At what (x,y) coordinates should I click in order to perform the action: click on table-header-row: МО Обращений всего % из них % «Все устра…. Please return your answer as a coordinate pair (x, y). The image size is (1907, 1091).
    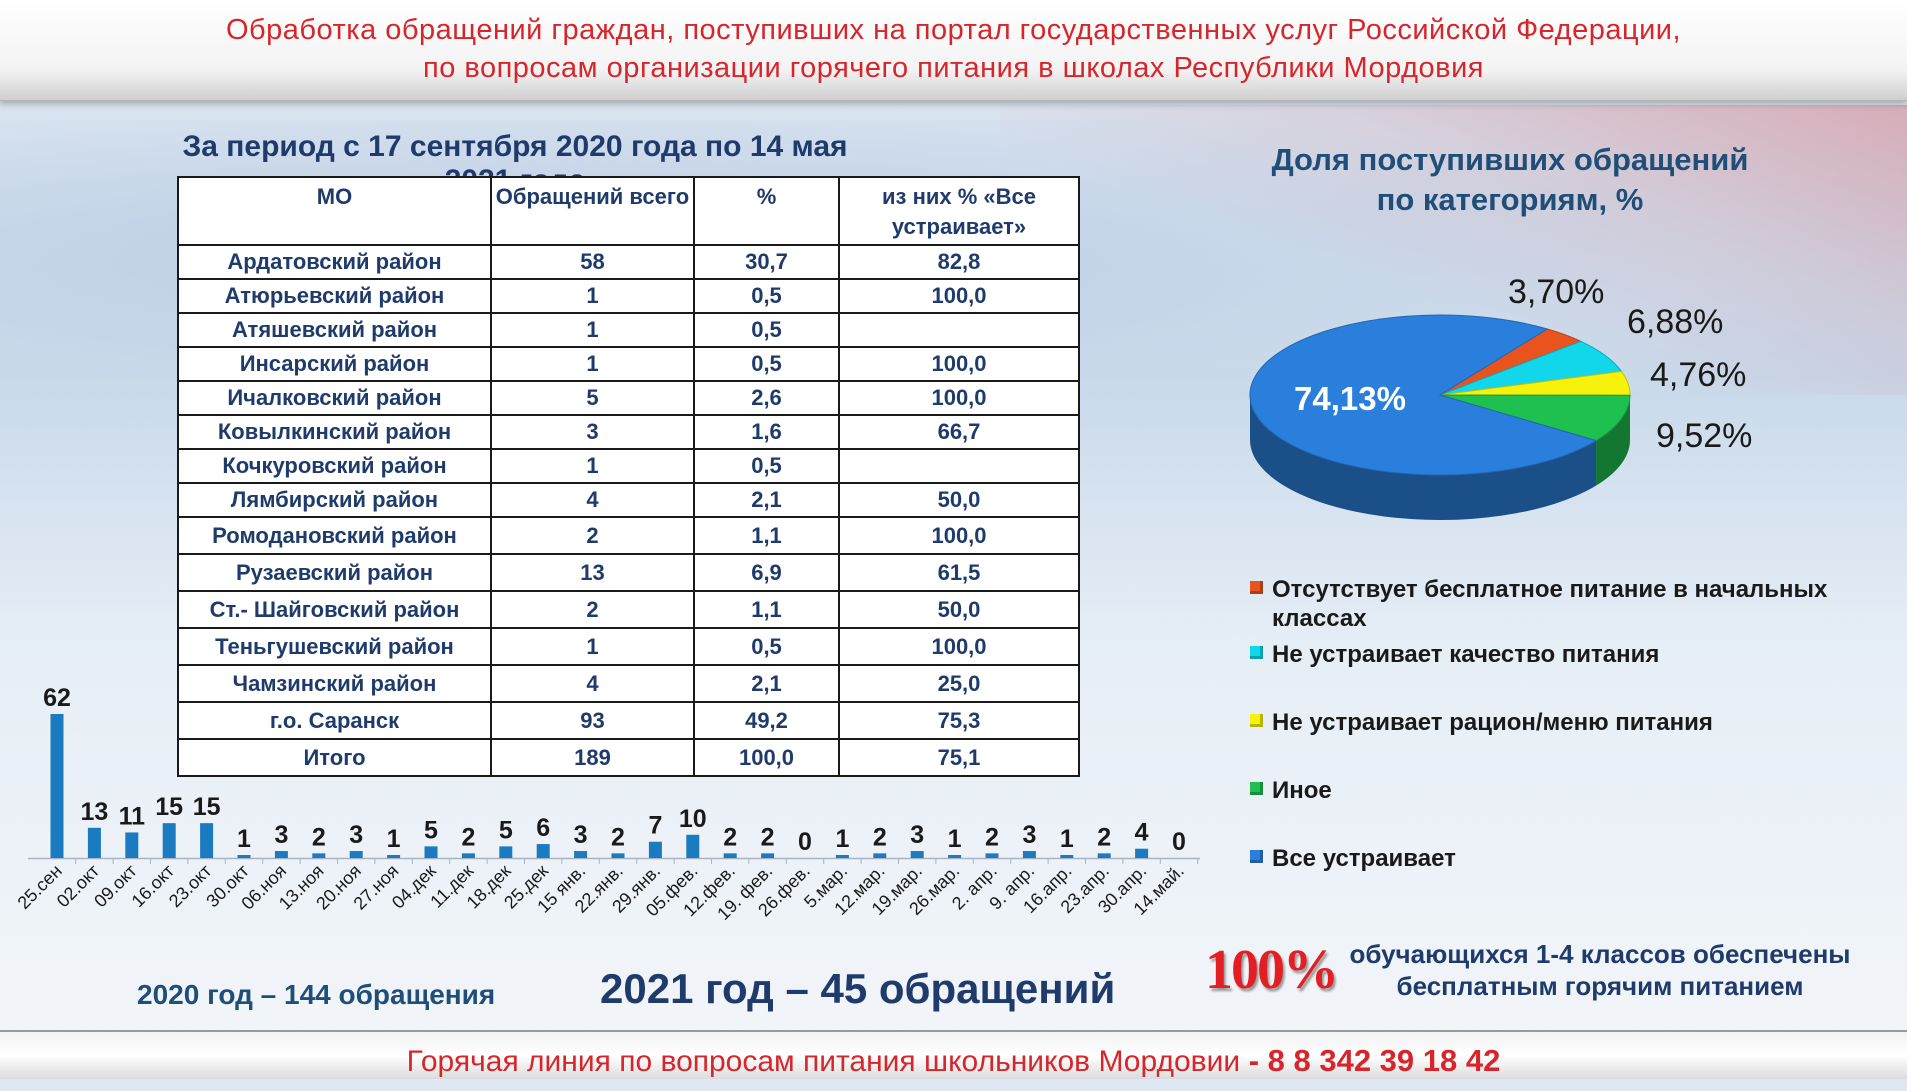
    Looking at the image, I should click on (628, 211).